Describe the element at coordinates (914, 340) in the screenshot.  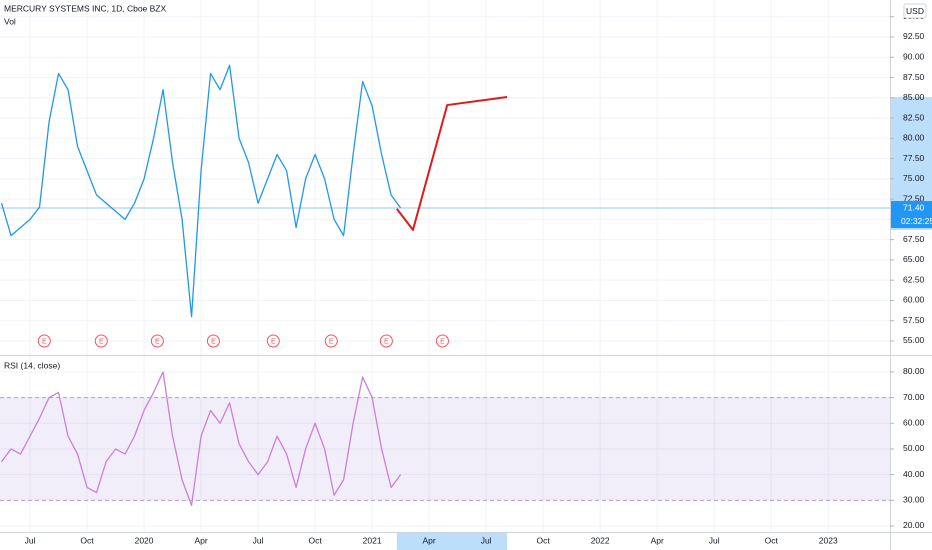
I see `y-tick-label: 55.00` at that location.